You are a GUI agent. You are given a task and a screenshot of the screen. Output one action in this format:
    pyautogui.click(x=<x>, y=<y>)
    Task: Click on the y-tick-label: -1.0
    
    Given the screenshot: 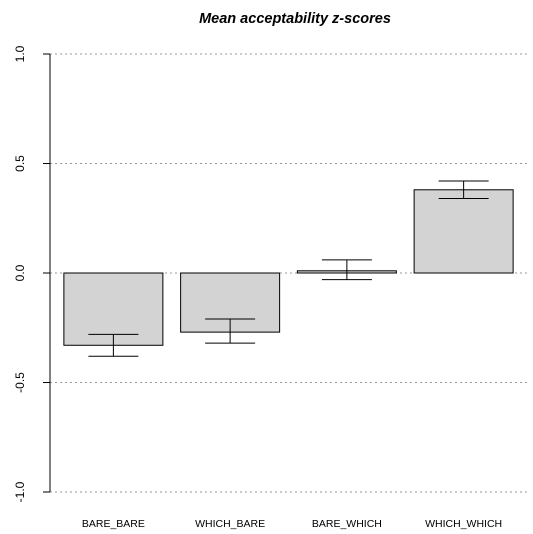 What is the action you would take?
    pyautogui.click(x=20, y=491)
    